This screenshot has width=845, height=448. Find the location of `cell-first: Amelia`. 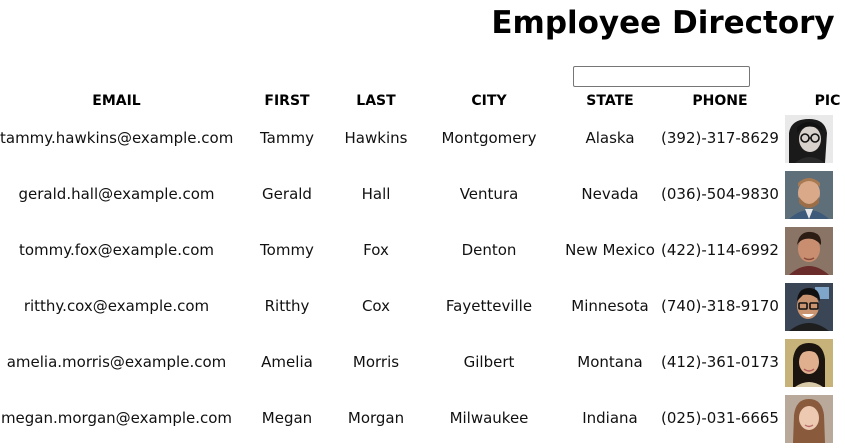

cell-first: Amelia is located at coordinates (287, 362).